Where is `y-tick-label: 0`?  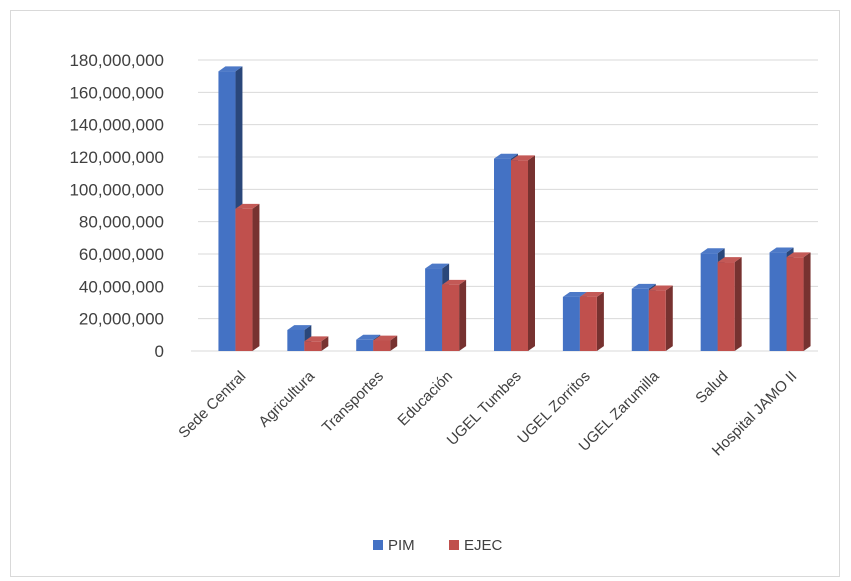
y-tick-label: 0 is located at coordinates (159, 351).